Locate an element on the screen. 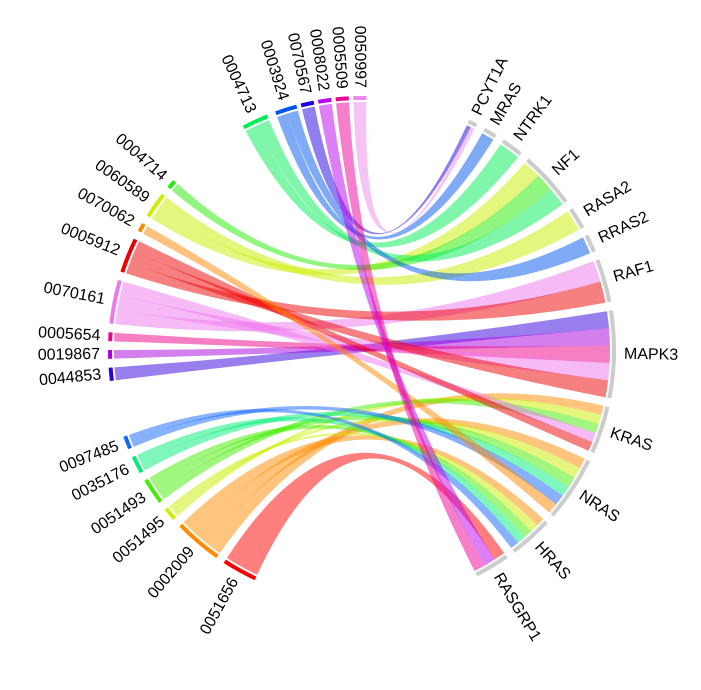  term-label-0005654: 0005654 is located at coordinates (69, 334).